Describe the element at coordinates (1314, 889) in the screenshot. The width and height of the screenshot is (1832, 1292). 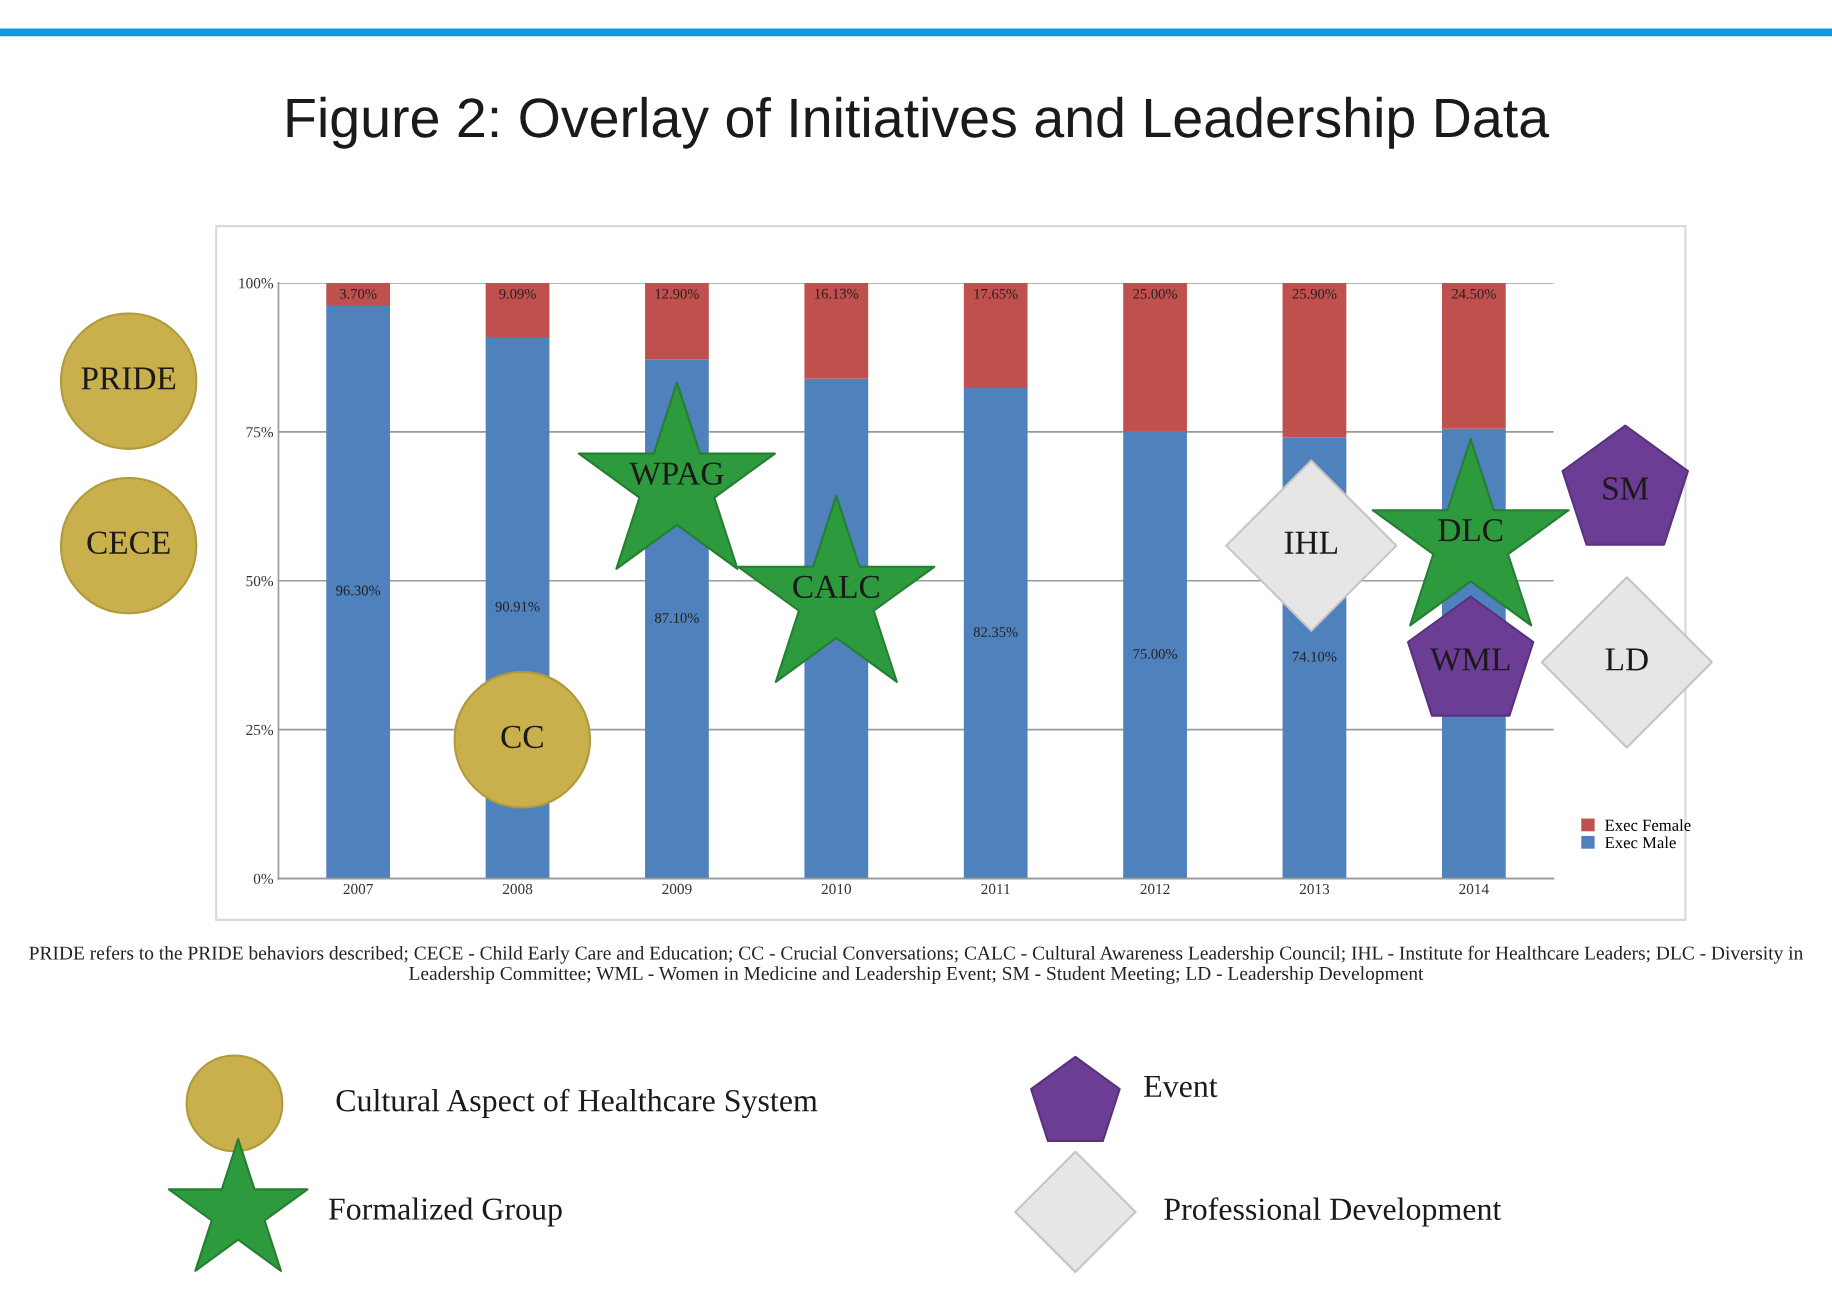
I see `x-tick-label: 2013` at that location.